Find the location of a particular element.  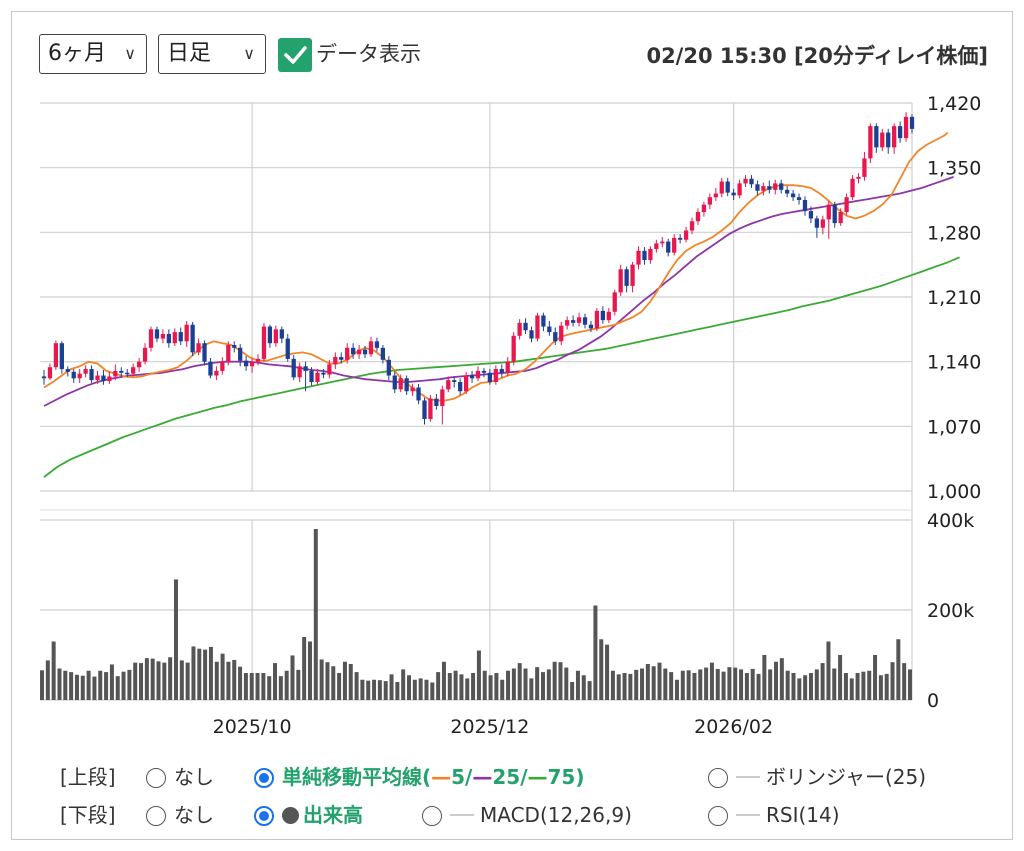

bollinger-option: ボリンジャー(25) is located at coordinates (817, 777).